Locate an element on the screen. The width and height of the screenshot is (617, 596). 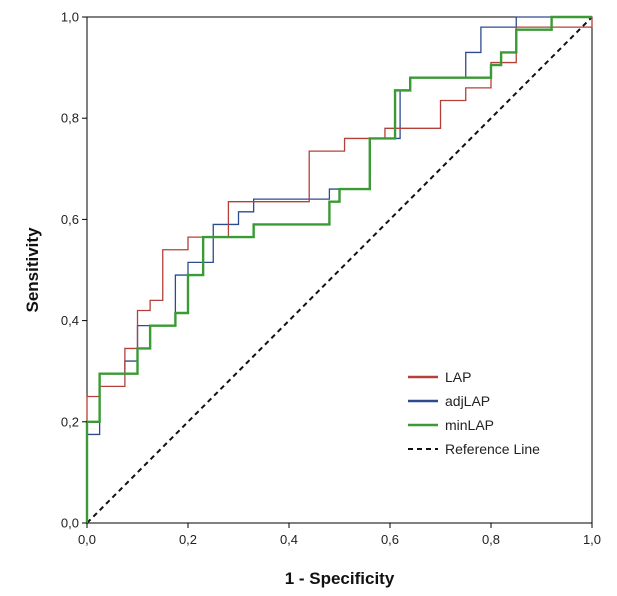
x-axis-title: 1 - Specificity is located at coordinates (340, 578).